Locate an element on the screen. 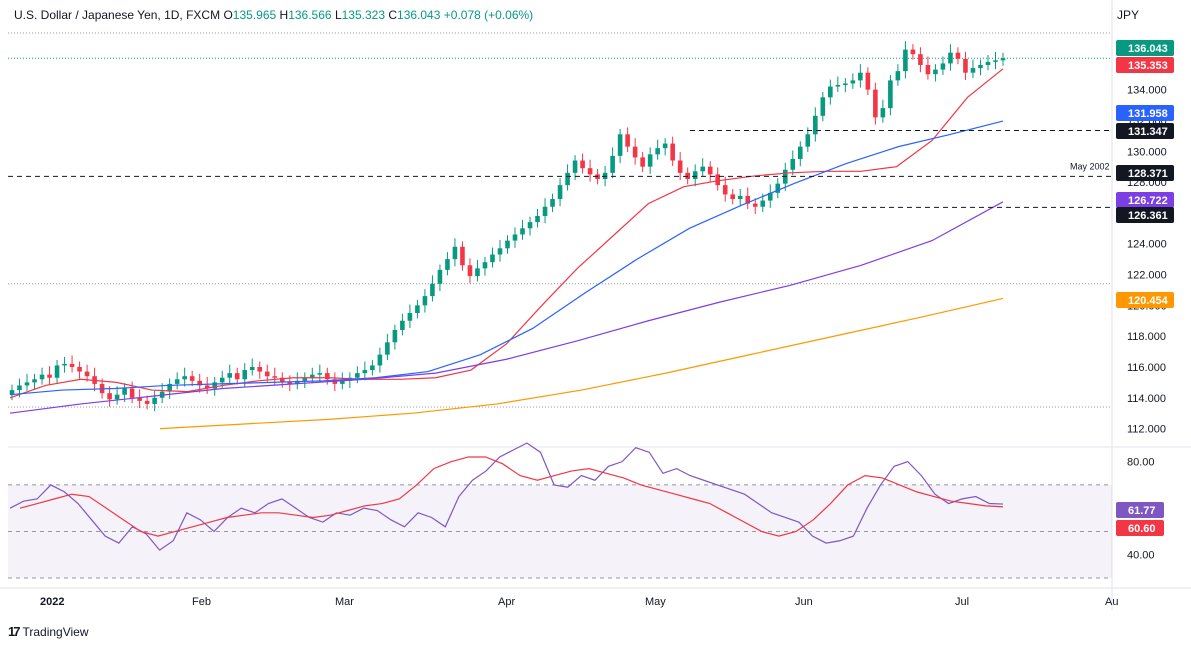  rsi-badge is located at coordinates (1140, 510).